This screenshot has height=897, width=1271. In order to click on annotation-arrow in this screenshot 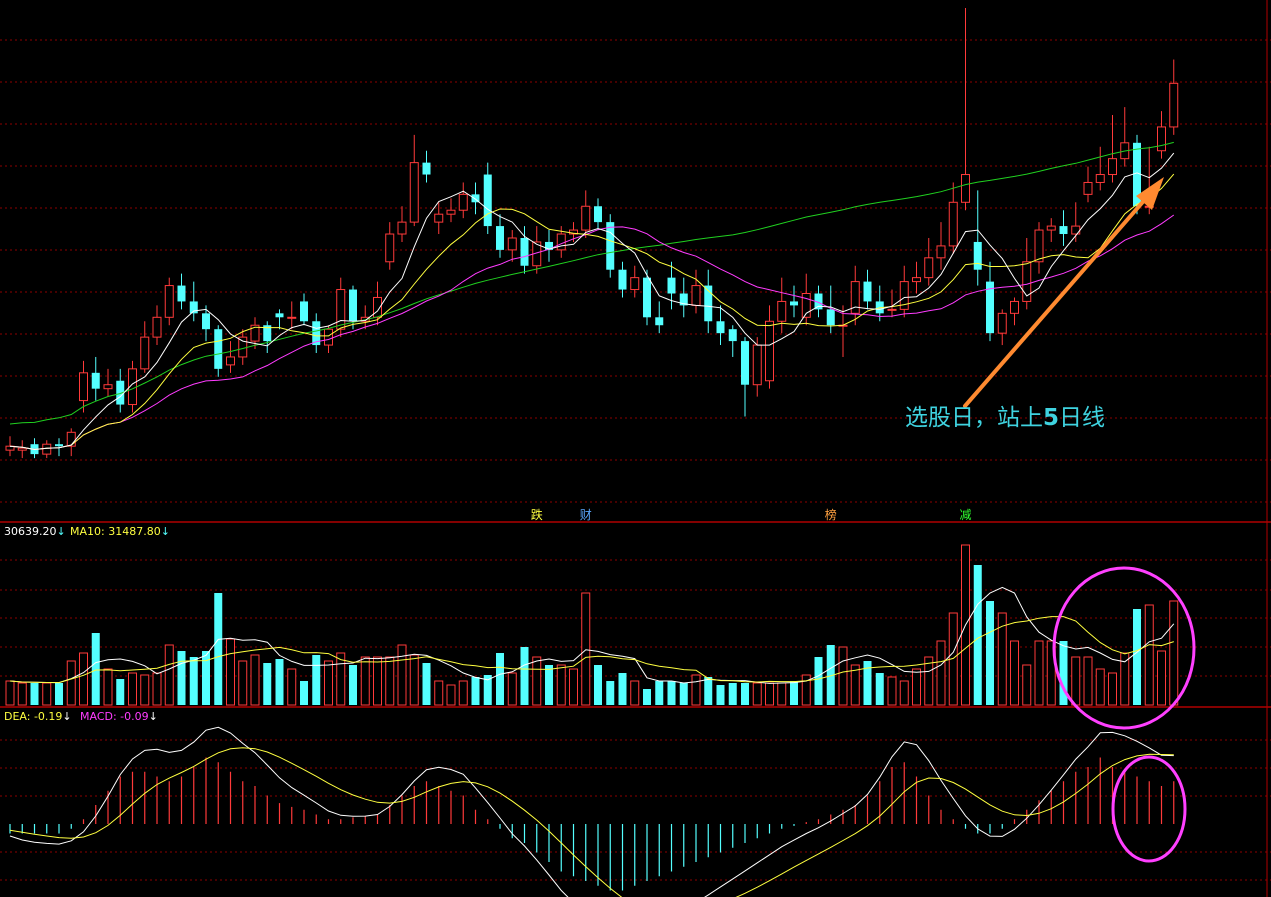, I will do `click(1056, 301)`.